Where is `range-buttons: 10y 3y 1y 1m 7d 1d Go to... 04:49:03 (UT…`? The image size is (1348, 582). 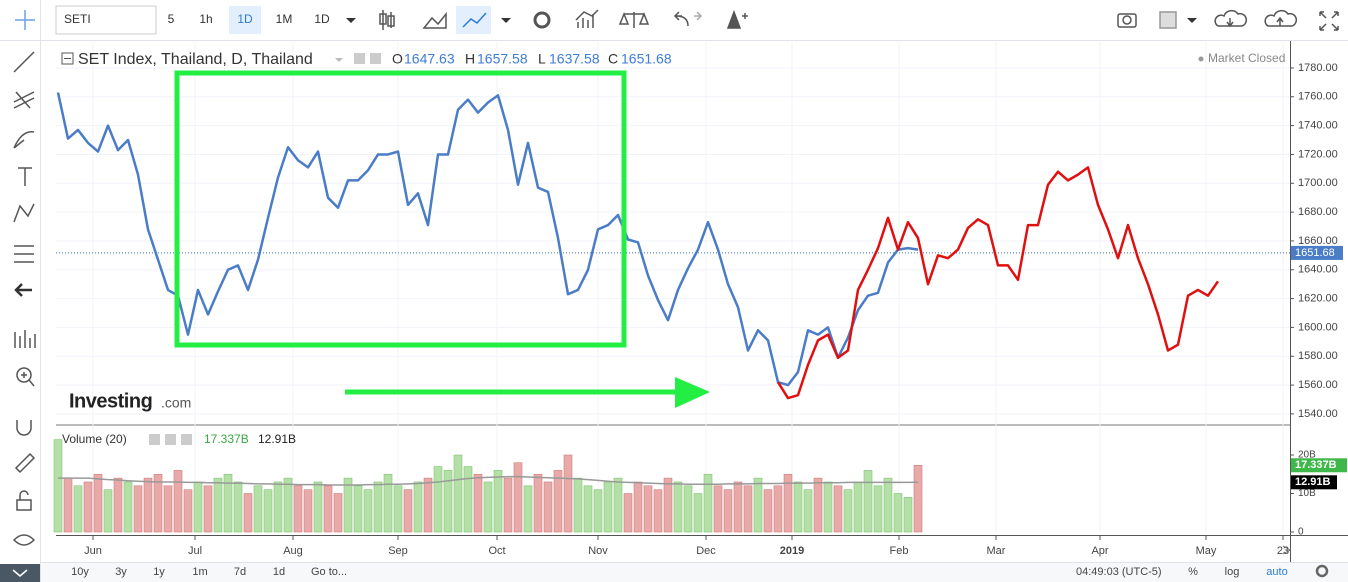 range-buttons: 10y 3y 1y 1m 7d 1d Go to... 04:49:03 (UT… is located at coordinates (679, 572).